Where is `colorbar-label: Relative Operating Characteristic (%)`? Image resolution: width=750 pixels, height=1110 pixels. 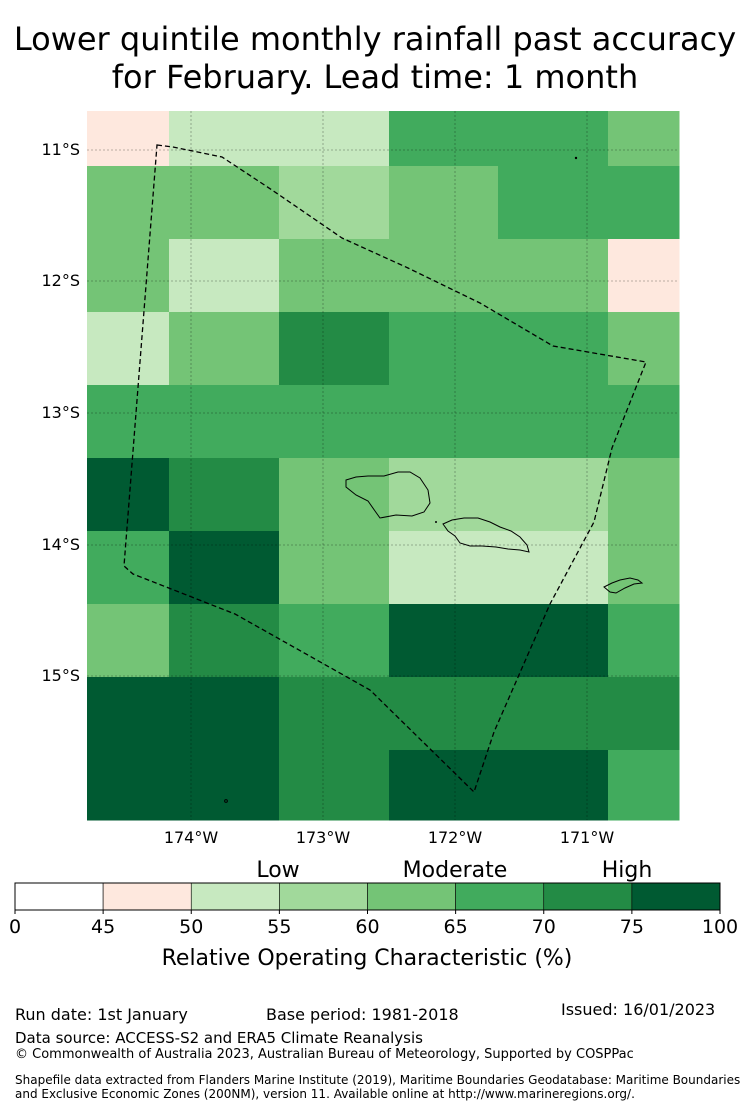
colorbar-label: Relative Operating Characteristic (%) is located at coordinates (367, 958).